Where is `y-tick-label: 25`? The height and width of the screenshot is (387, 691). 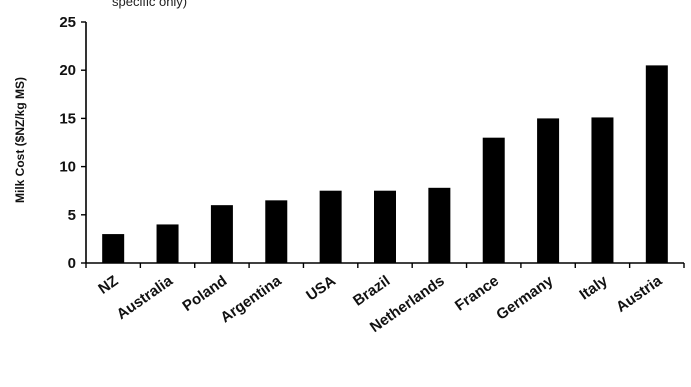 y-tick-label: 25 is located at coordinates (67, 22).